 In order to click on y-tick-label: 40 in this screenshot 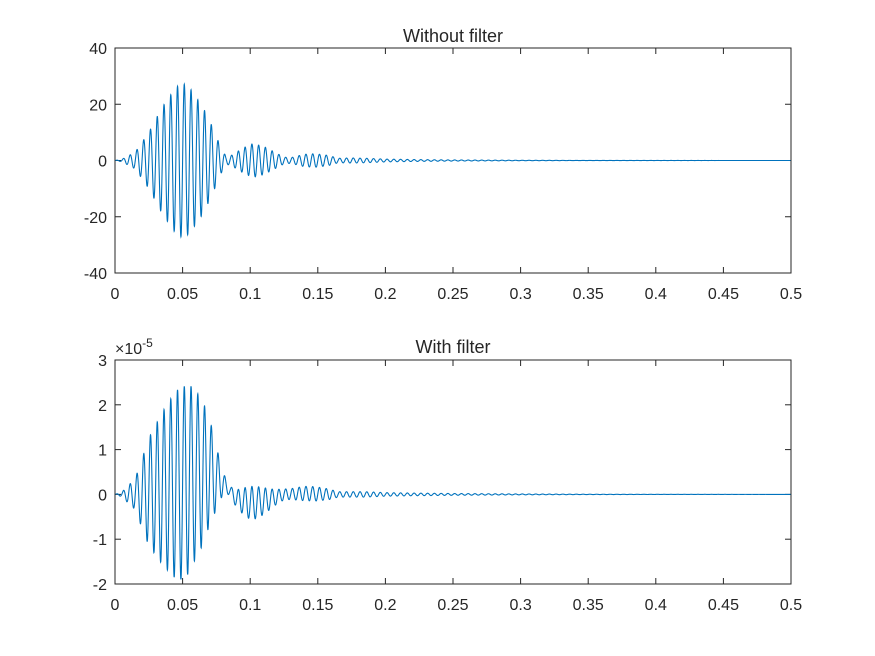, I will do `click(98, 49)`.